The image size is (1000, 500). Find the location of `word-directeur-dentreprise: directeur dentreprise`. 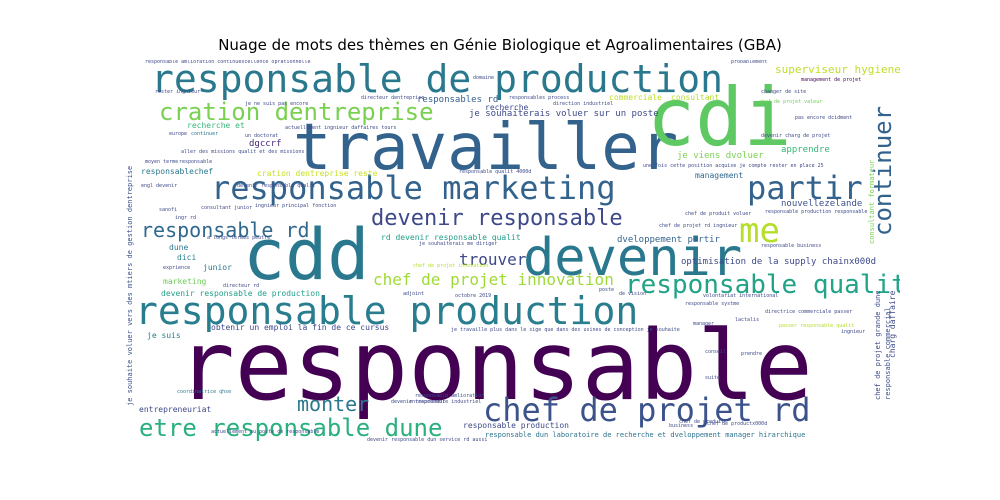

word-directeur-dentreprise: directeur dentreprise is located at coordinates (393, 98).